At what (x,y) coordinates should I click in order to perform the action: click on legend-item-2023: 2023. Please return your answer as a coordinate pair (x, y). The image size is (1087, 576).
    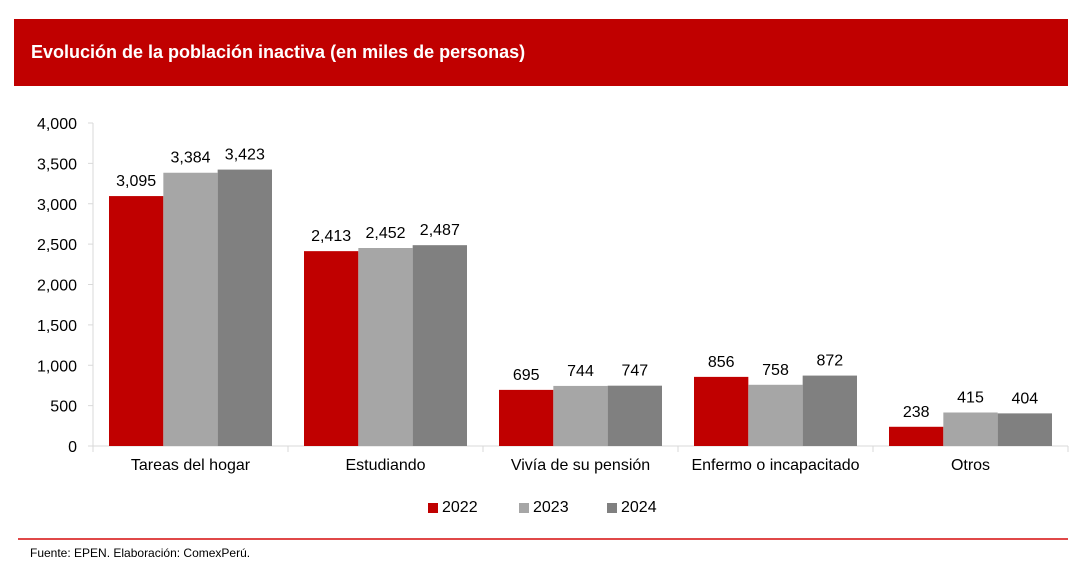
    Looking at the image, I should click on (544, 508).